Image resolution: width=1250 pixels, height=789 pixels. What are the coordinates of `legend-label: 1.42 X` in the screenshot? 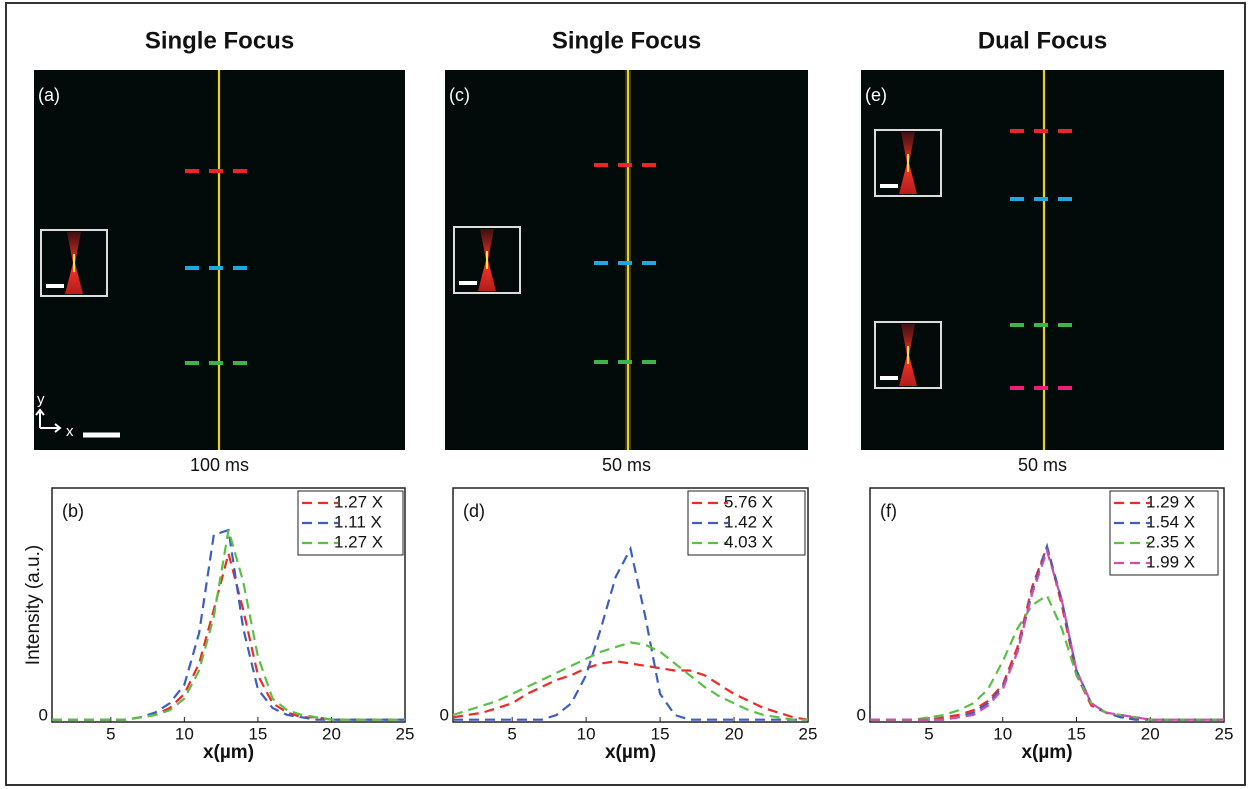 It's located at (748, 521).